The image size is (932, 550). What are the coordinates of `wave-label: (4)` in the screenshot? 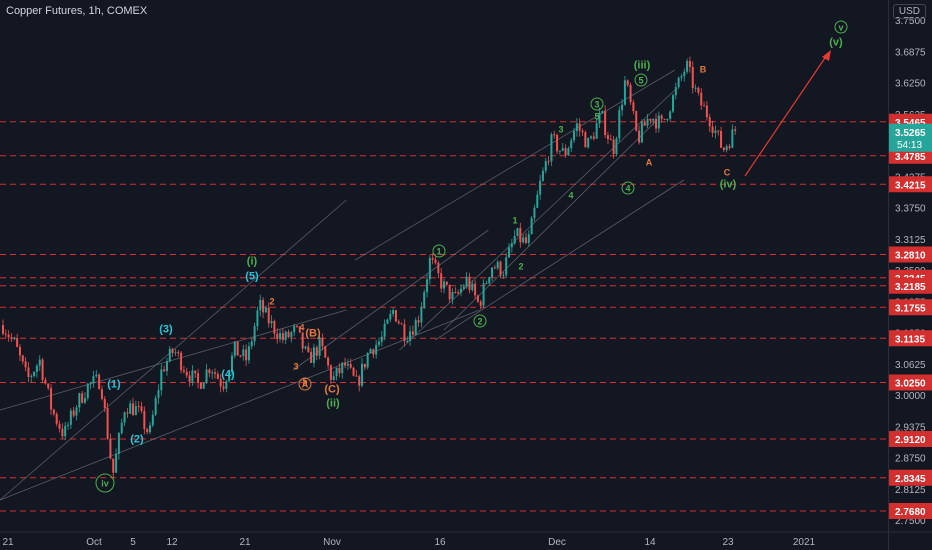 It's located at (228, 375).